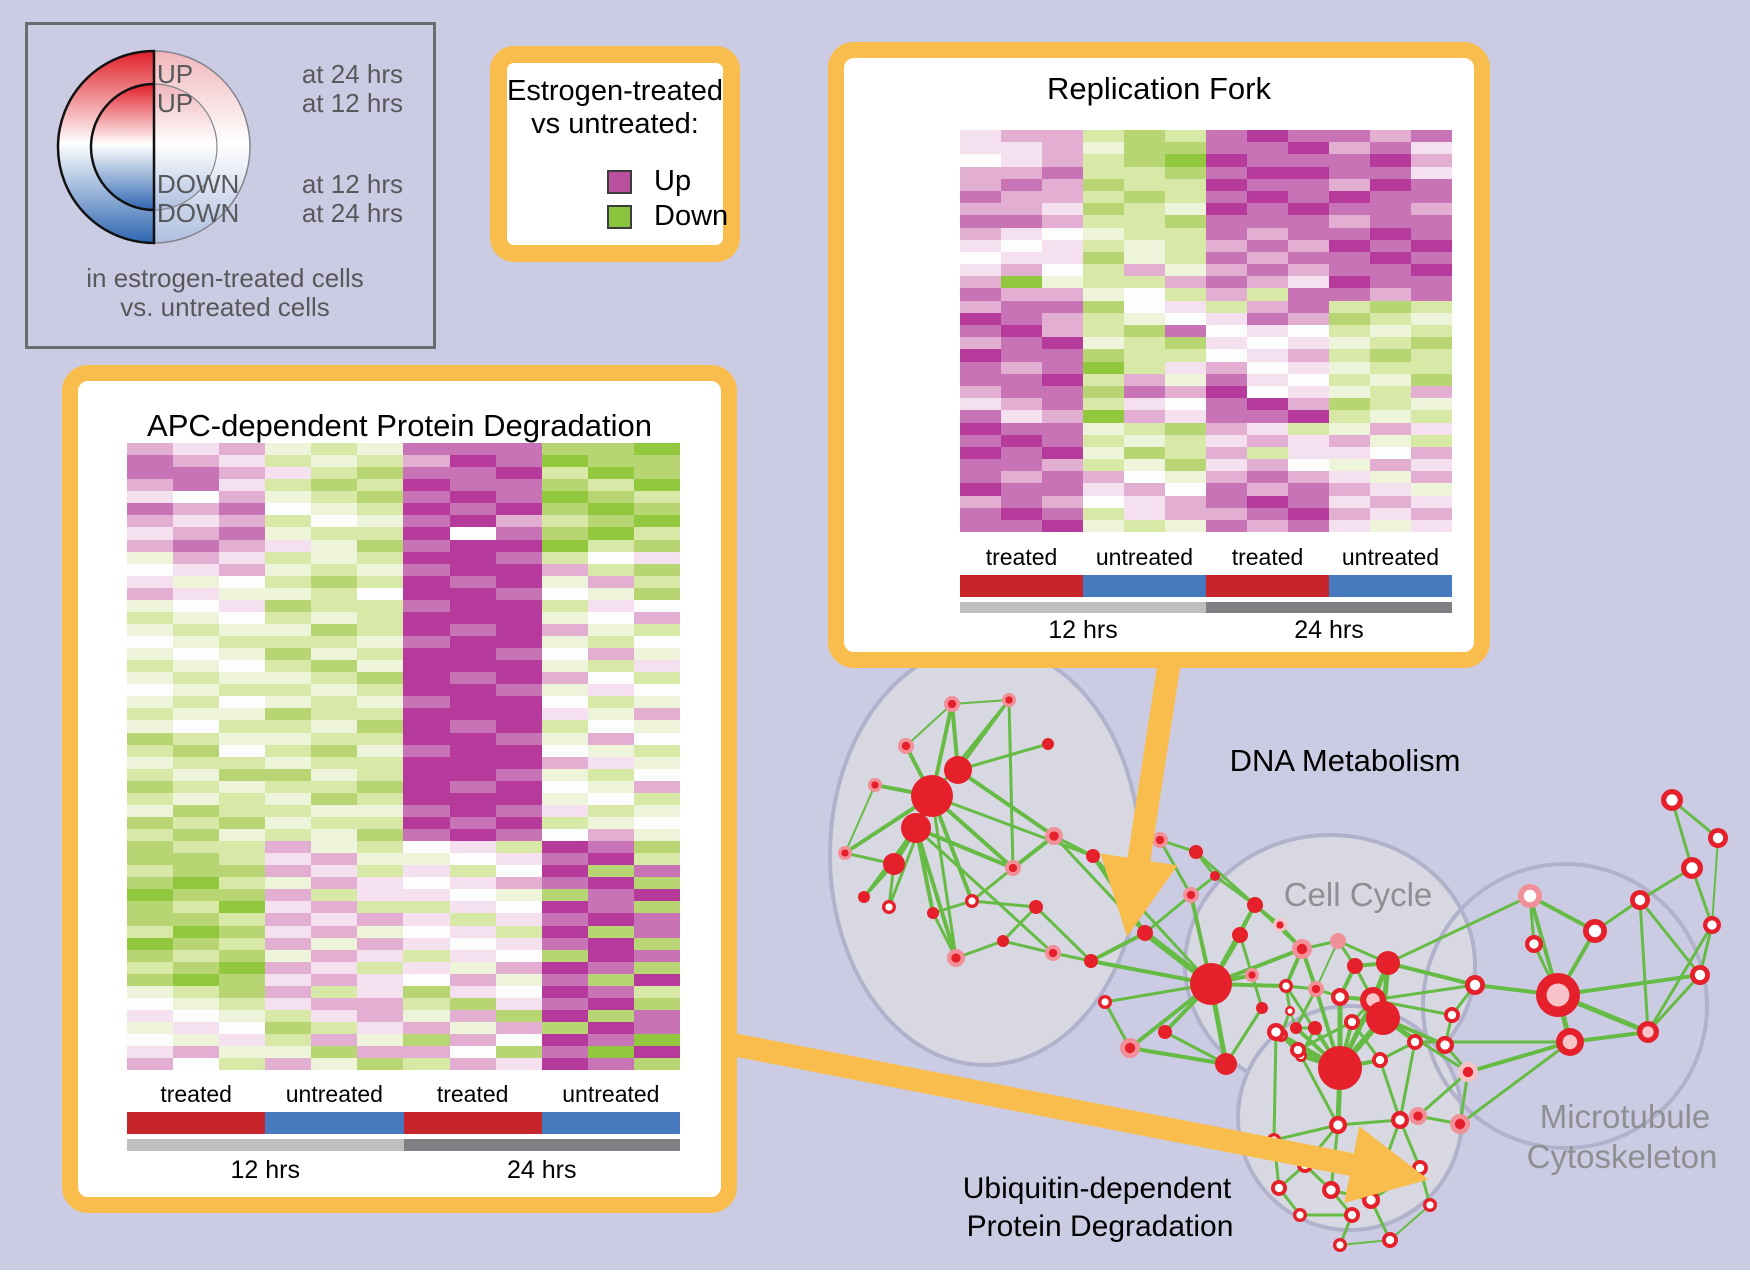 The width and height of the screenshot is (1750, 1279). What do you see at coordinates (1625, 1116) in the screenshot?
I see `microtubule-label-line1: Microtubule` at bounding box center [1625, 1116].